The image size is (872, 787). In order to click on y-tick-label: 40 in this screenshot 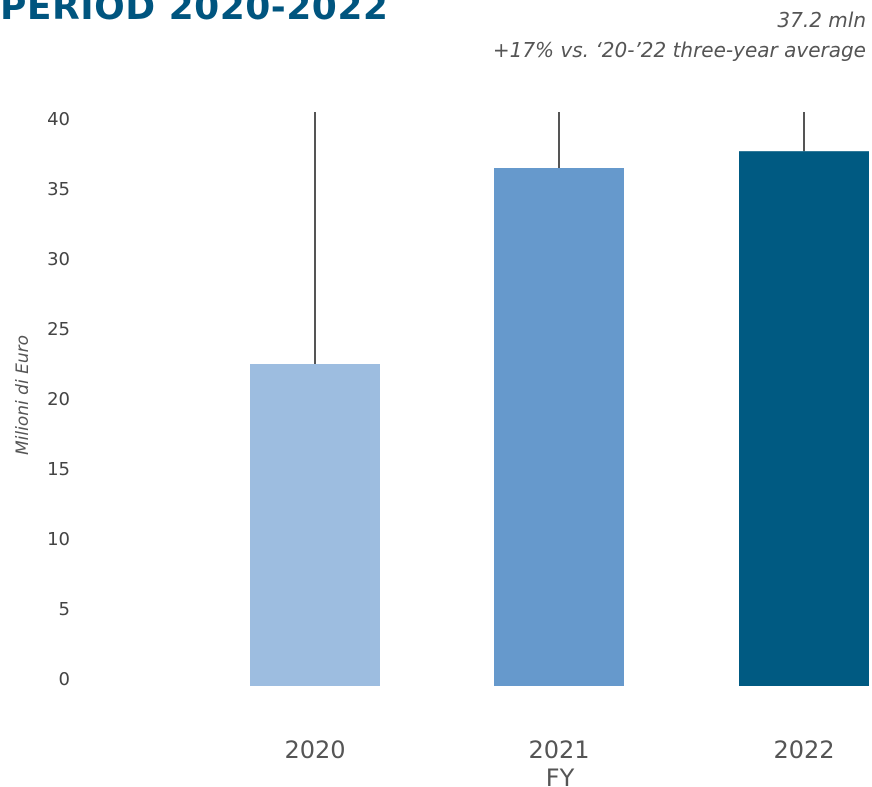, I will do `click(58, 119)`.